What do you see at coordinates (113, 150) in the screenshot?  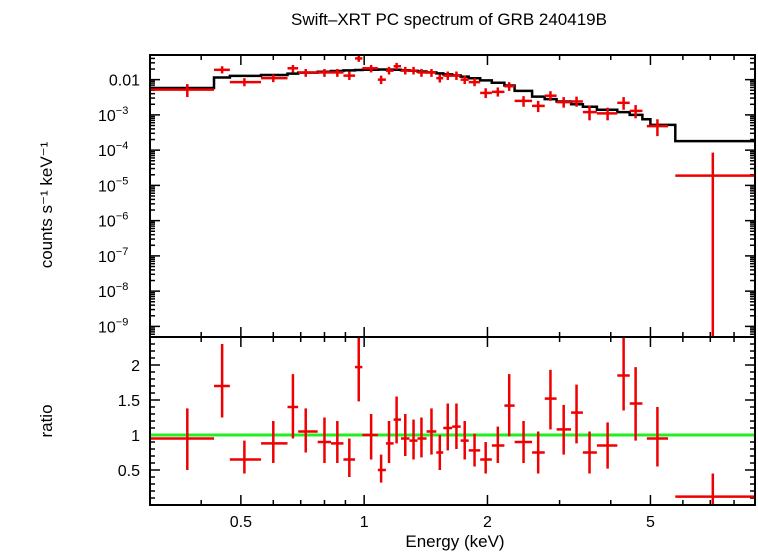 I see `spectrum-y-tick-label: 10⁻⁴` at bounding box center [113, 150].